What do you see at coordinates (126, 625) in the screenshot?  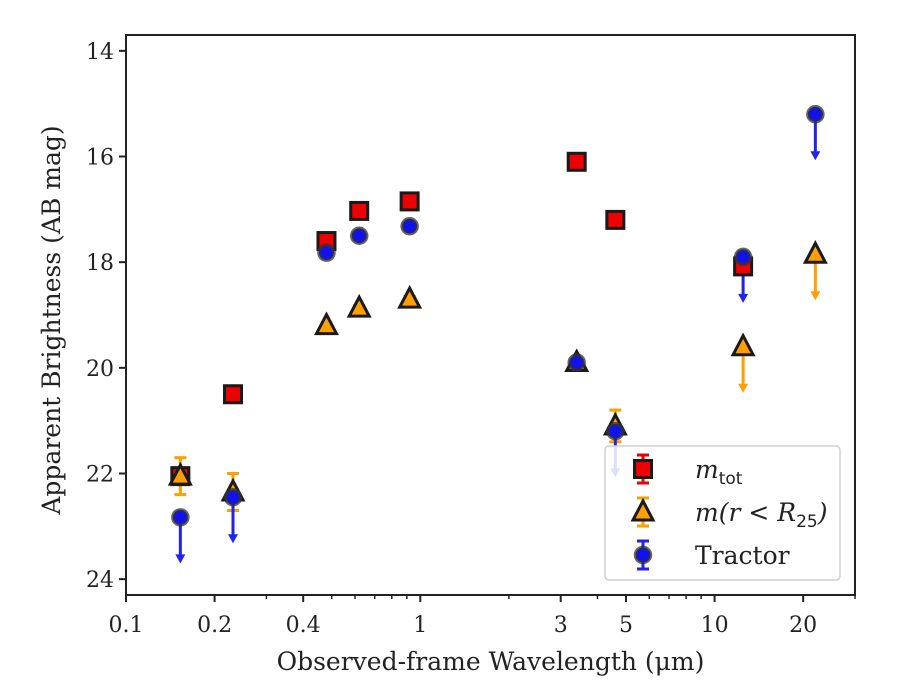 I see `x-tick-label-1: 0.1` at bounding box center [126, 625].